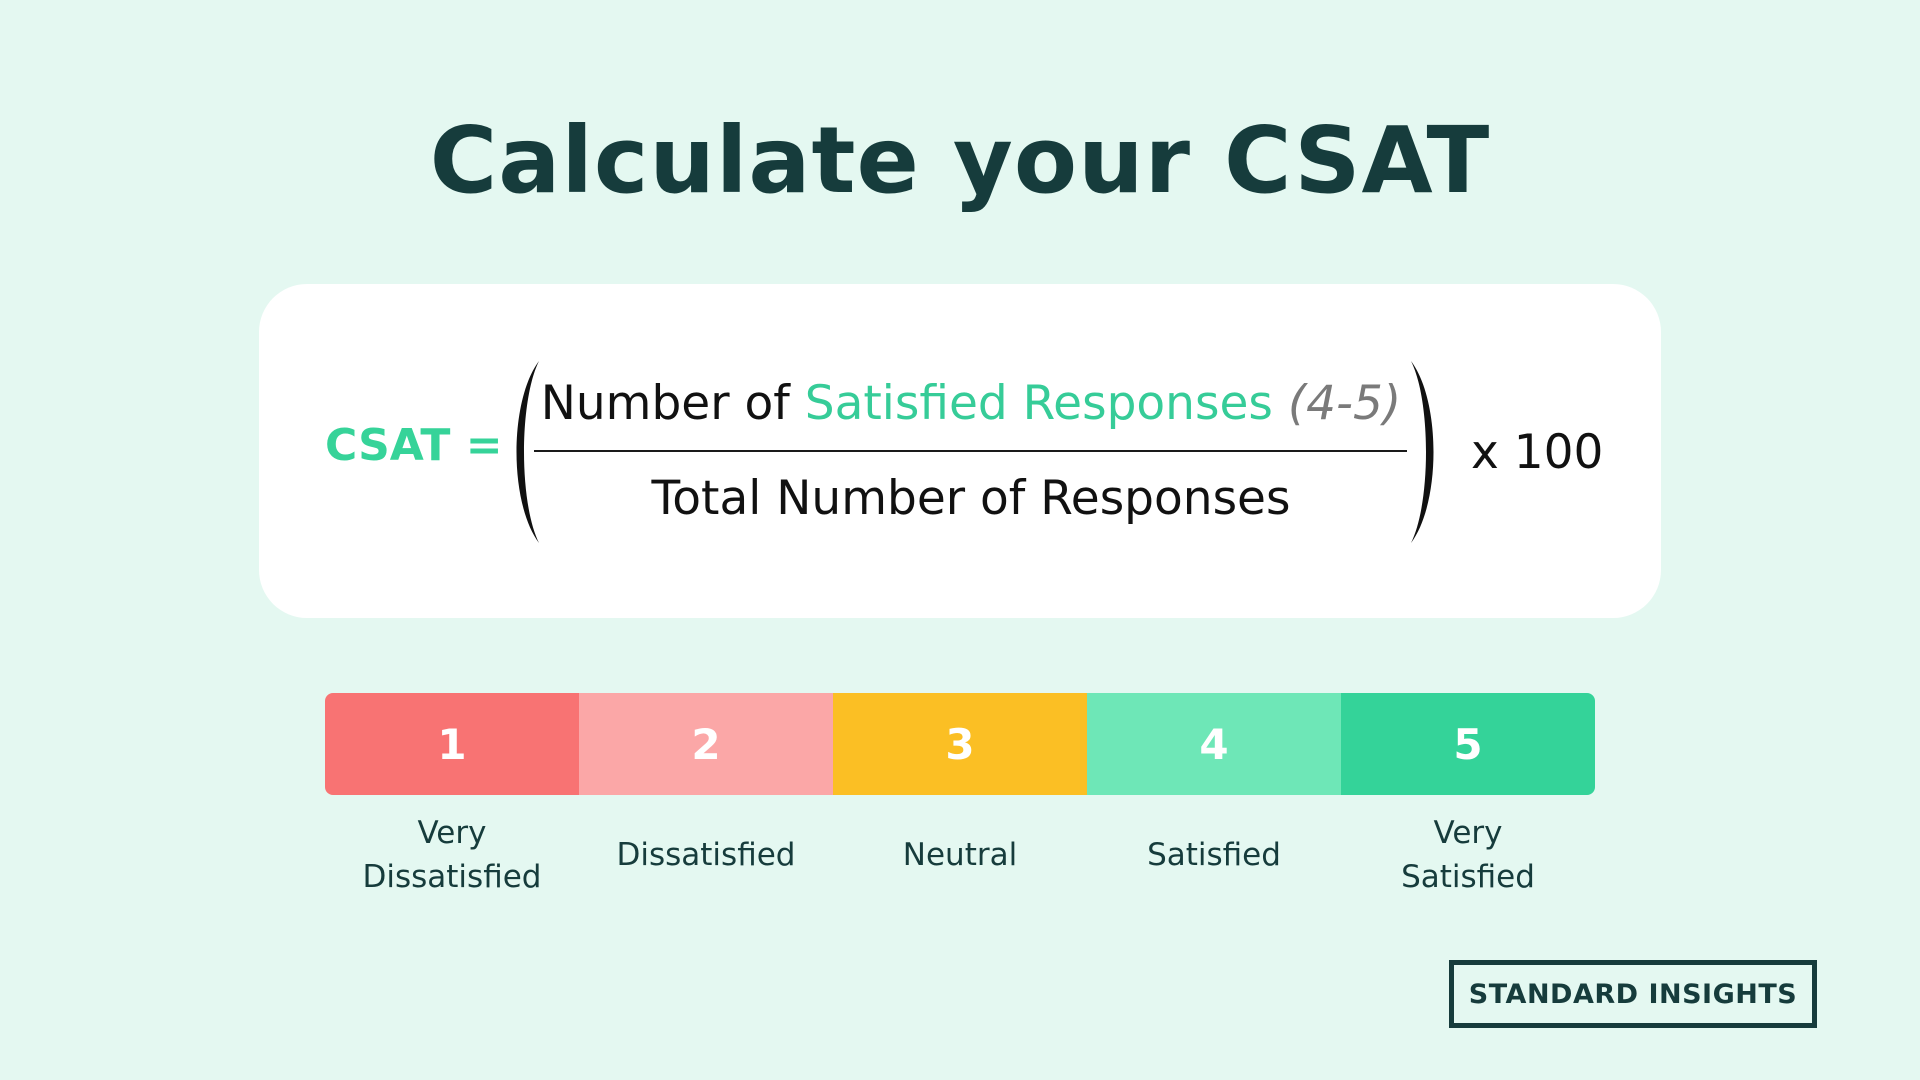 Image resolution: width=1920 pixels, height=1080 pixels. What do you see at coordinates (1214, 744) in the screenshot?
I see `scale-segment-4: 4` at bounding box center [1214, 744].